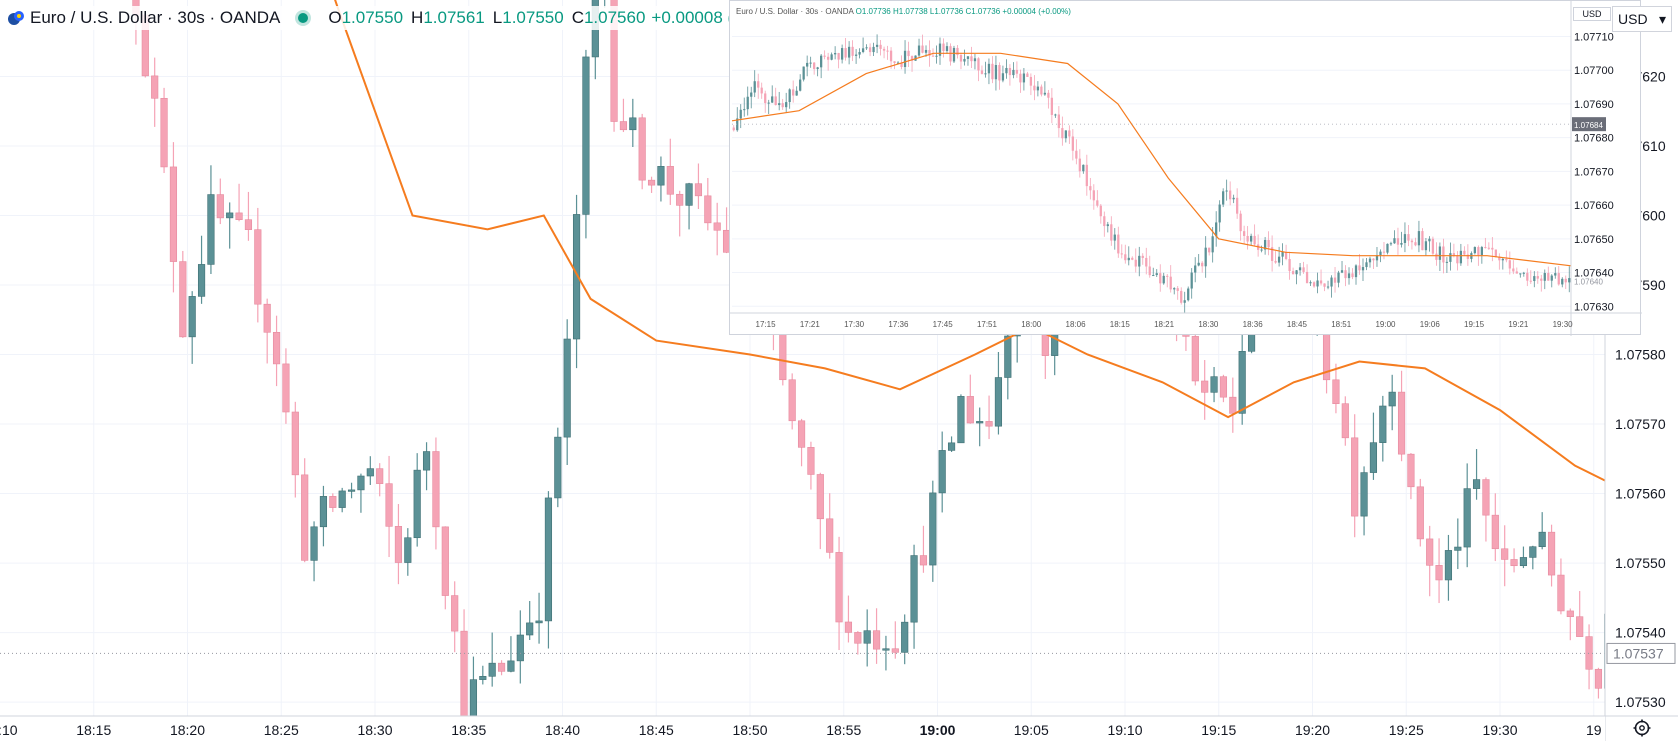 This screenshot has height=741, width=1678. I want to click on inset-time-tick-label: 18:36, so click(1253, 324).